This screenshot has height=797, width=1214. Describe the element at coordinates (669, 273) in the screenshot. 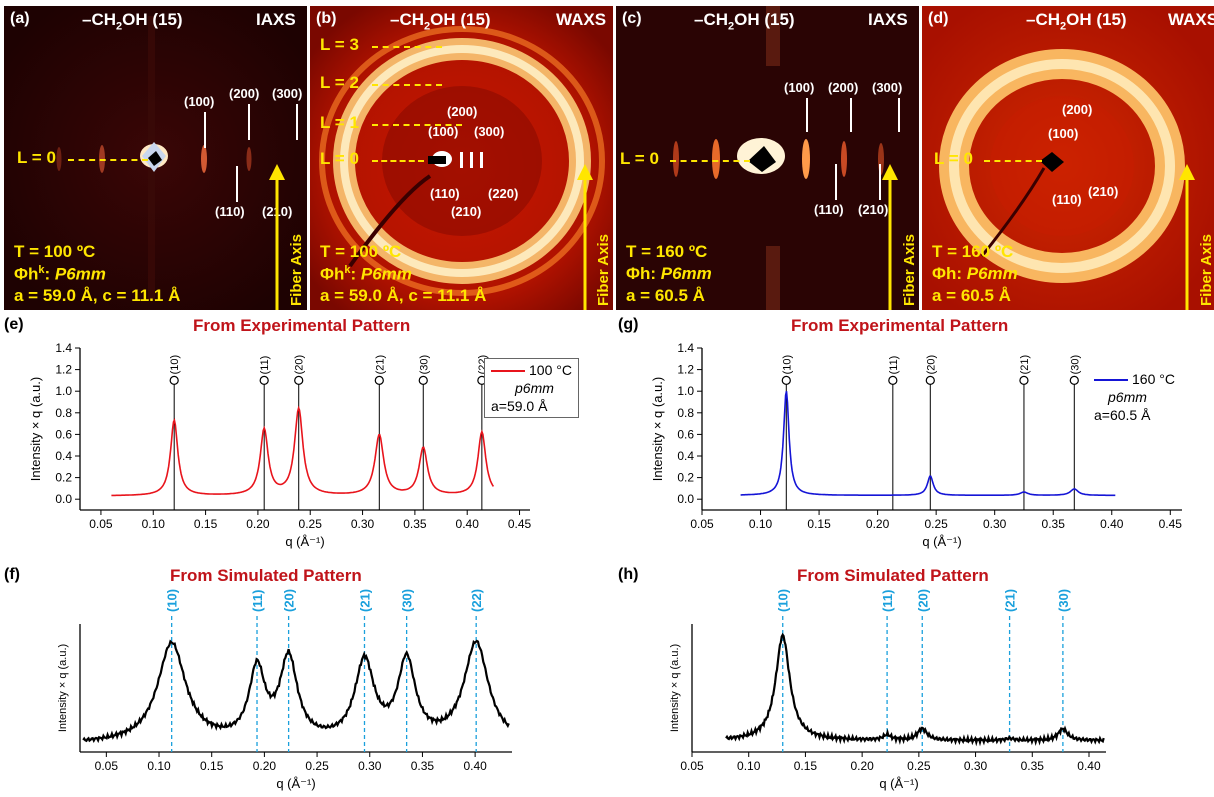

I see `phase: Φh: P6mm` at that location.